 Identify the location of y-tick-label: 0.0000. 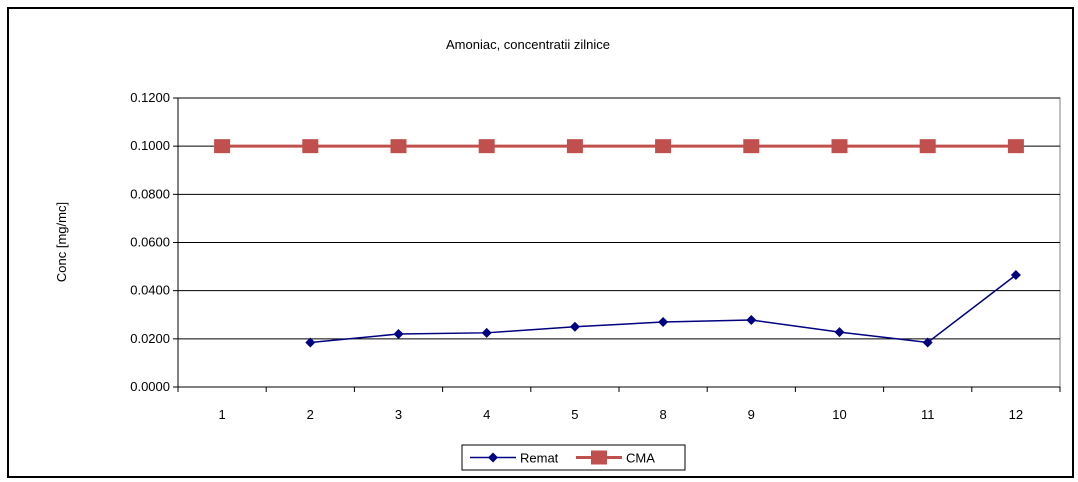
(150, 386).